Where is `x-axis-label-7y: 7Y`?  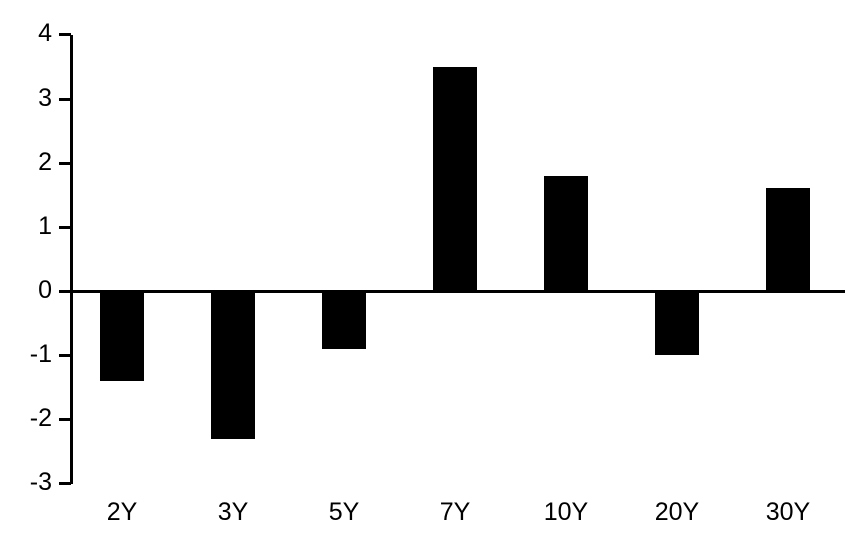 x-axis-label-7y: 7Y is located at coordinates (455, 512).